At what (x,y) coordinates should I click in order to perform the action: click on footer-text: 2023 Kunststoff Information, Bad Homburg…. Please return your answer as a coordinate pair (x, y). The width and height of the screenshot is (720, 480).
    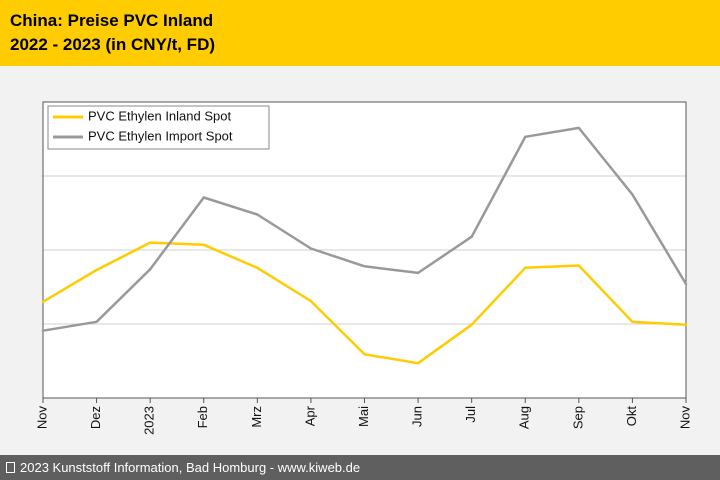
    Looking at the image, I should click on (190, 467).